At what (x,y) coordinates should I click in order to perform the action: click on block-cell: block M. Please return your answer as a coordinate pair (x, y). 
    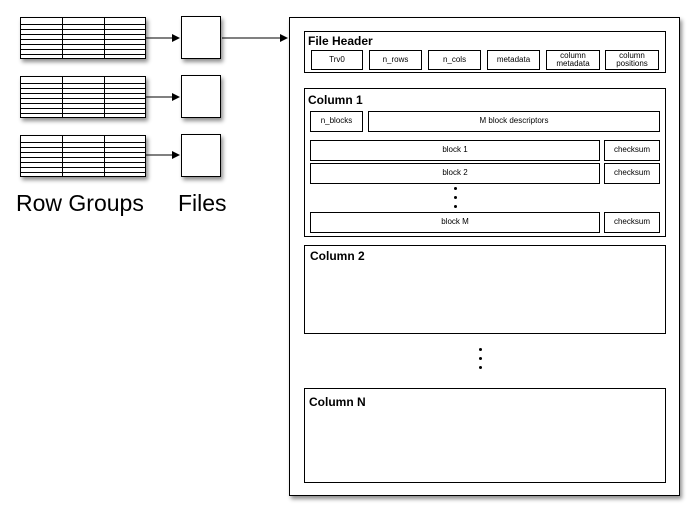
    Looking at the image, I should click on (455, 222).